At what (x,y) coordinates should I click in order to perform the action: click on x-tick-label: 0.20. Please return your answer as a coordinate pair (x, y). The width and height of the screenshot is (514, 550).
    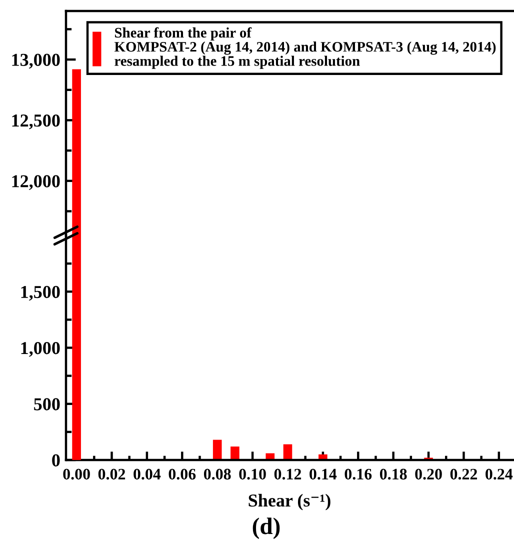
    Looking at the image, I should click on (428, 474).